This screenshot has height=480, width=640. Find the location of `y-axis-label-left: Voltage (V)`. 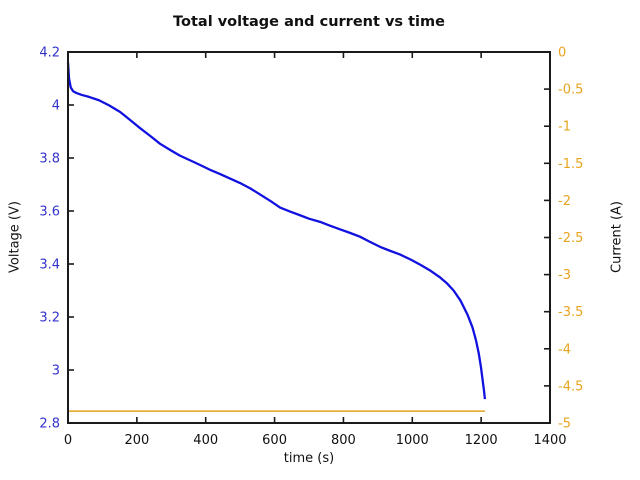

y-axis-label-left: Voltage (V) is located at coordinates (15, 237).